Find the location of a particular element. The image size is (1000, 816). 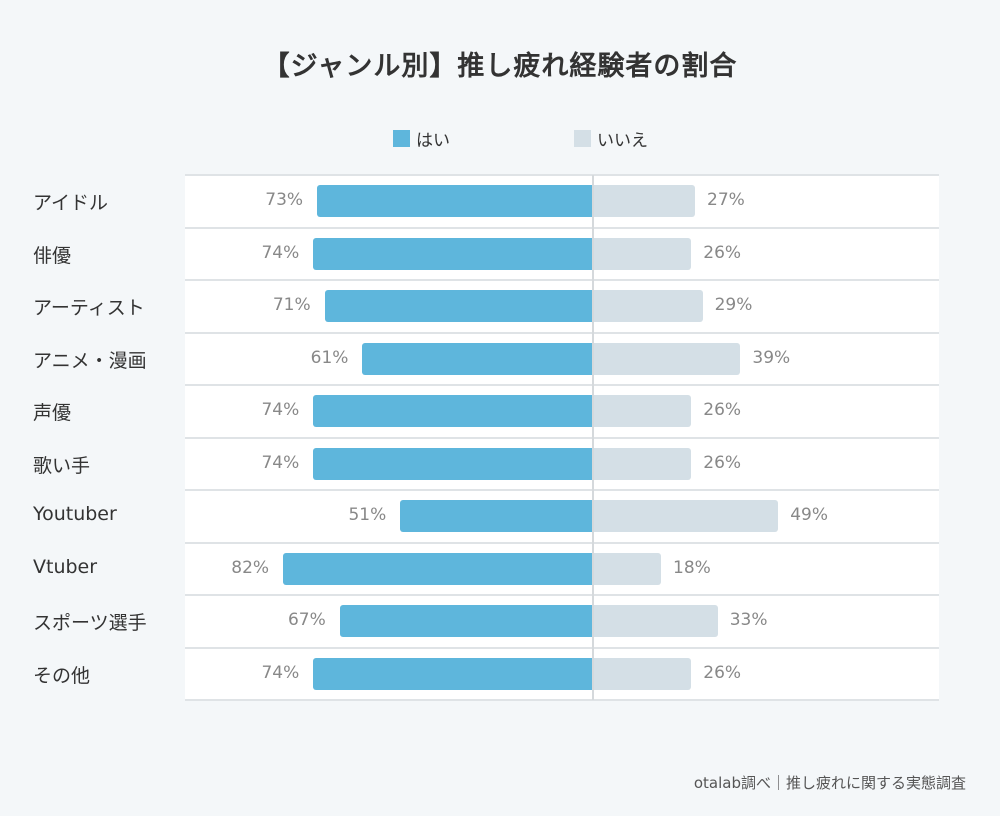

value-label-no: 27% is located at coordinates (726, 200).